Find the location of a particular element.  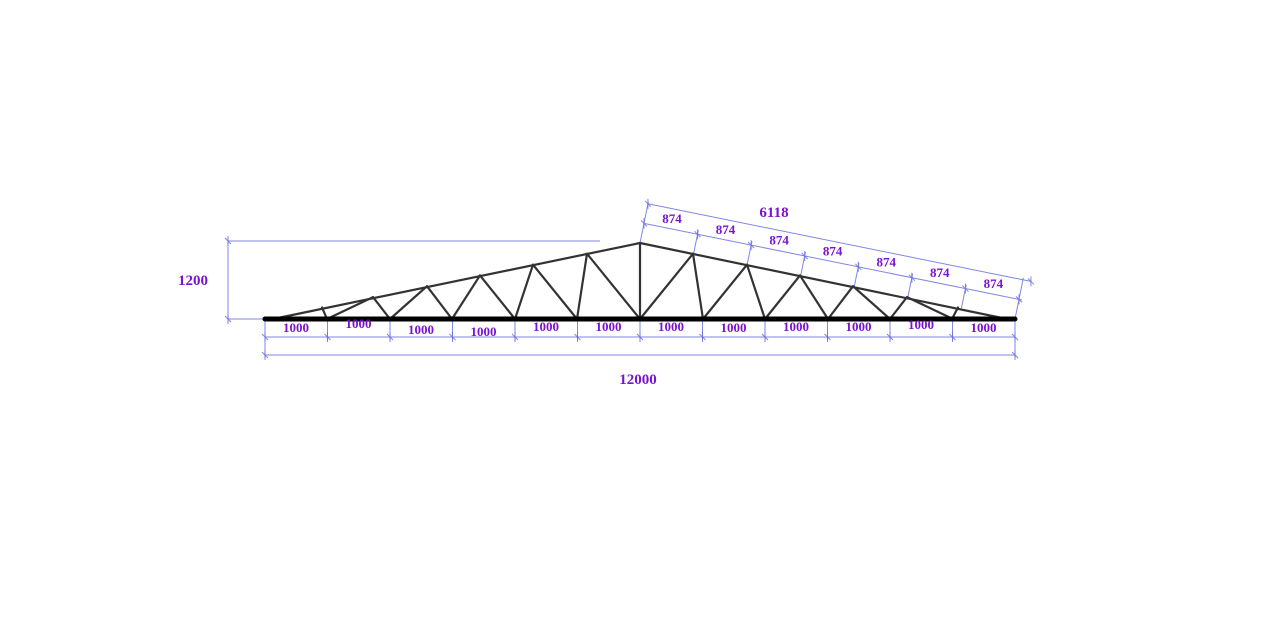

top-panel-dimension-line is located at coordinates (833, 261).